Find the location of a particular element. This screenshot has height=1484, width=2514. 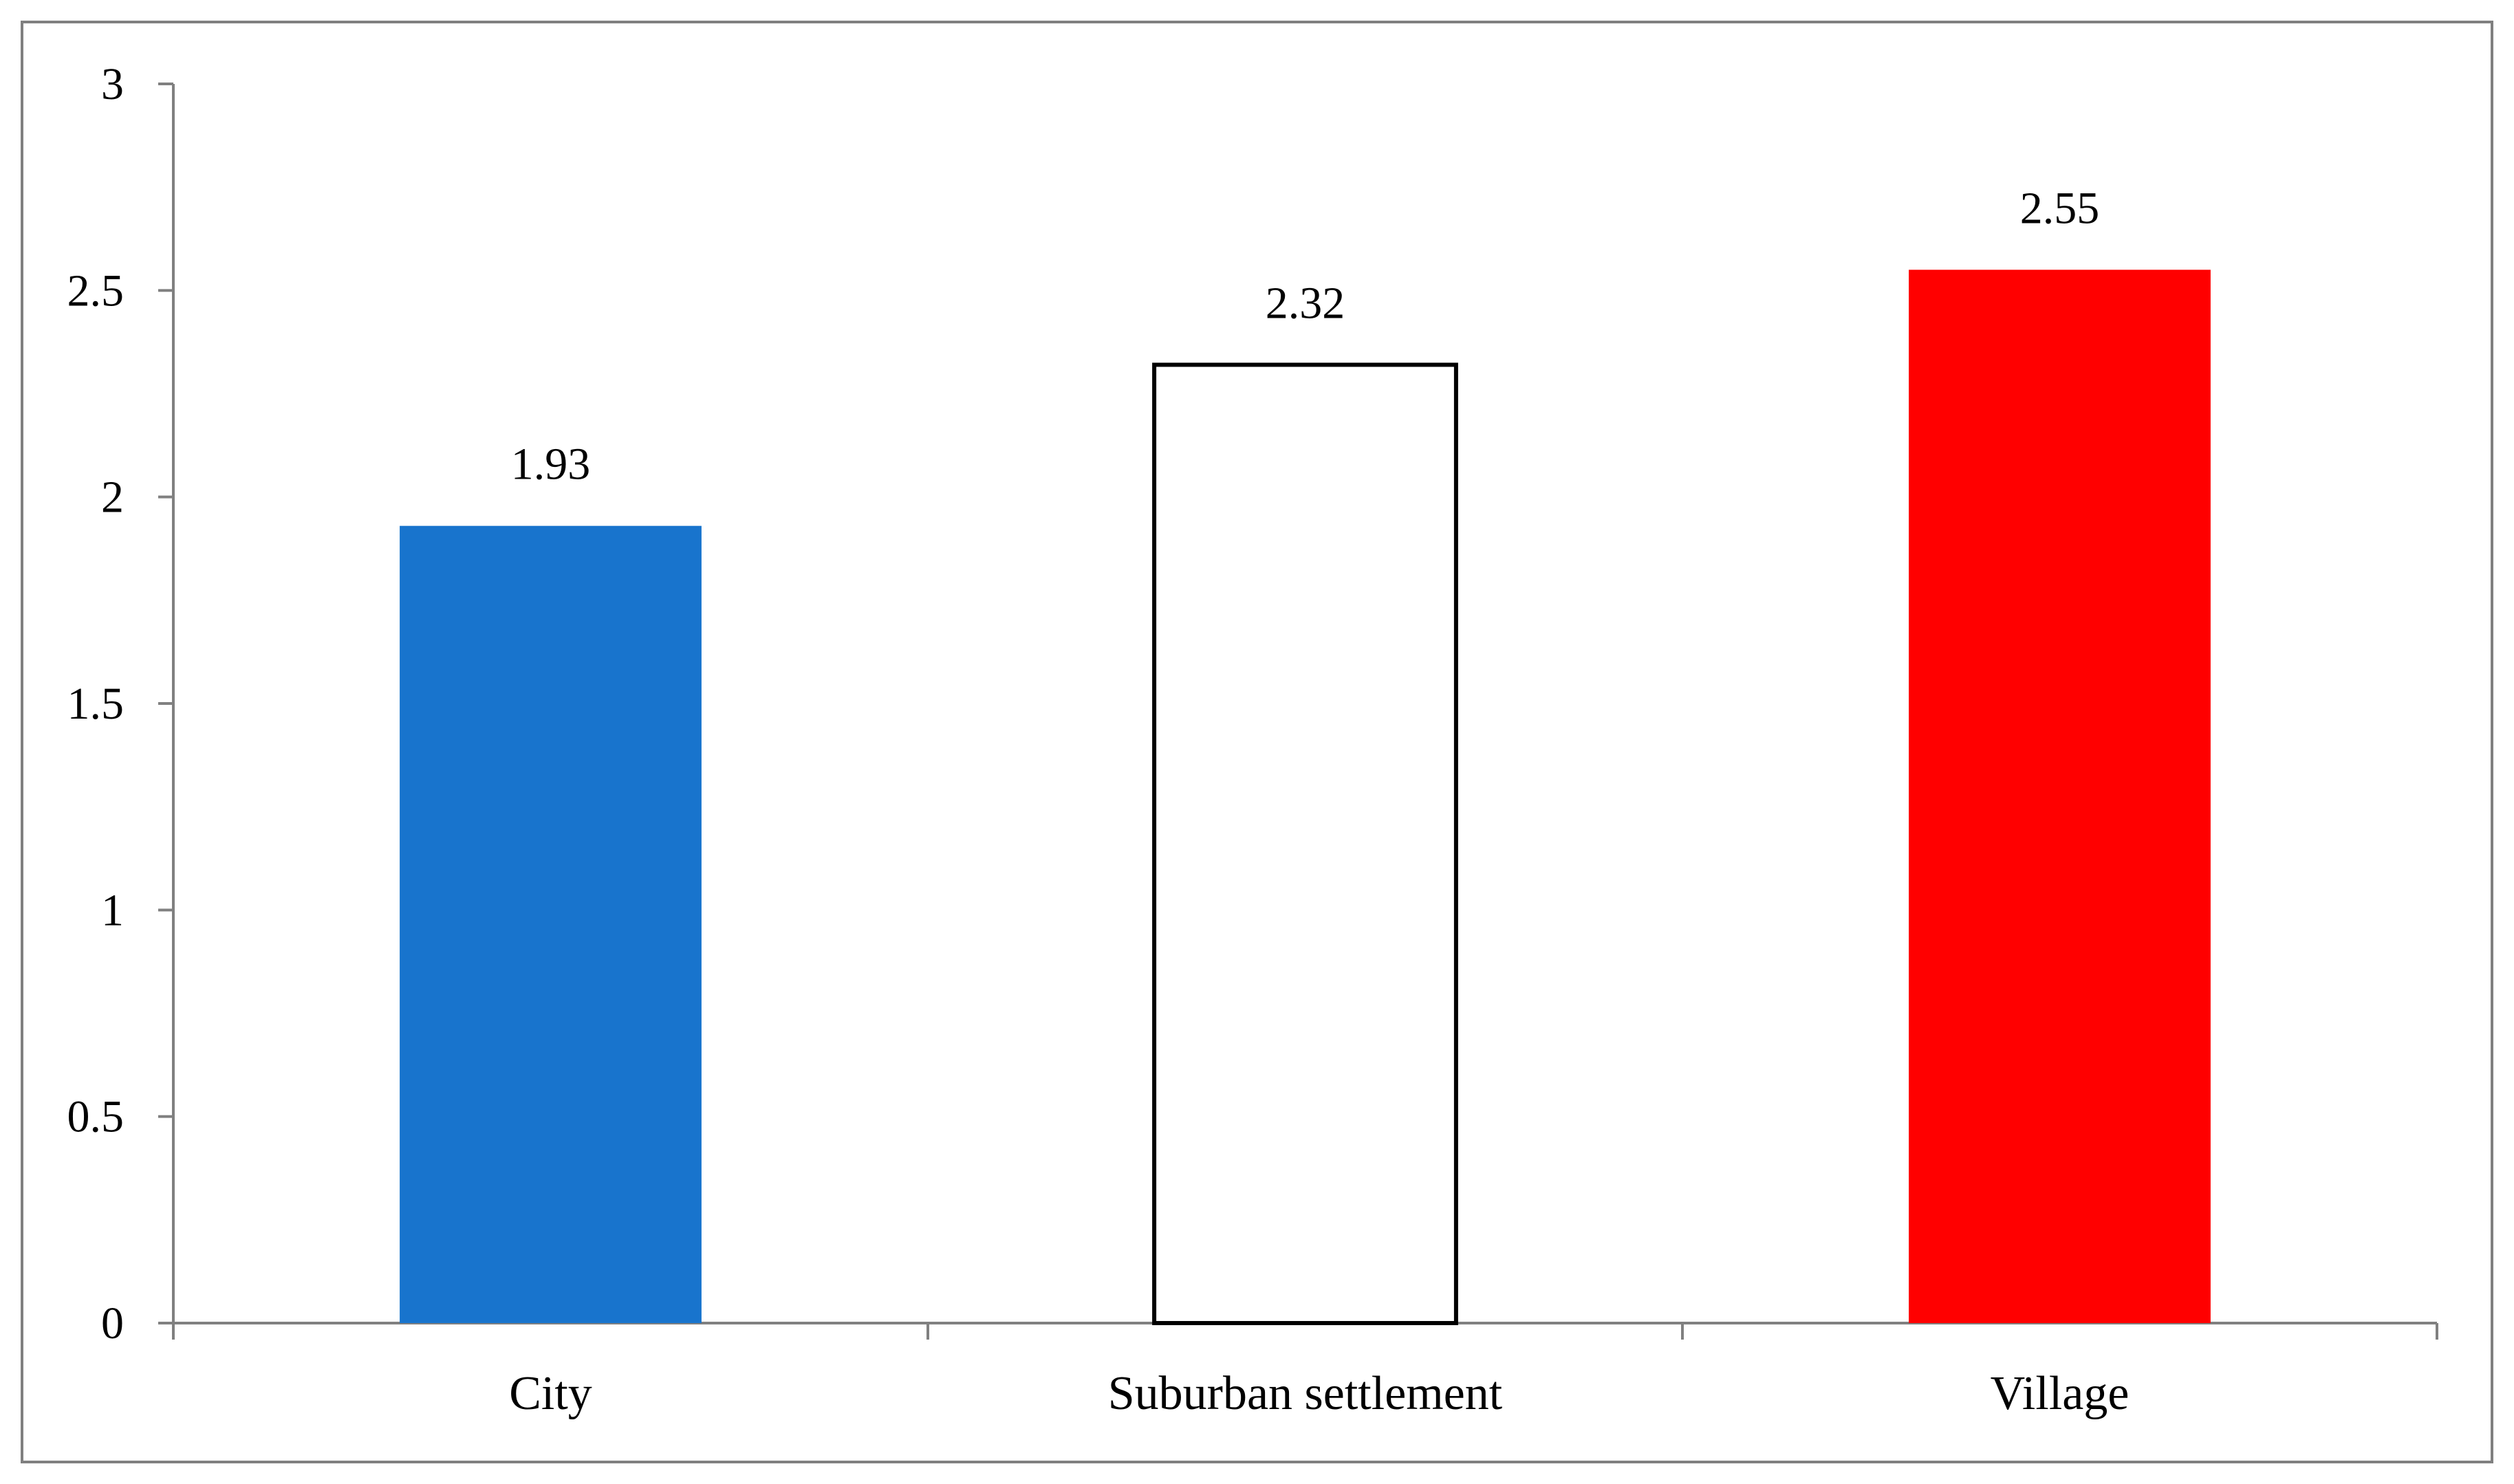

bar-city is located at coordinates (551, 924).